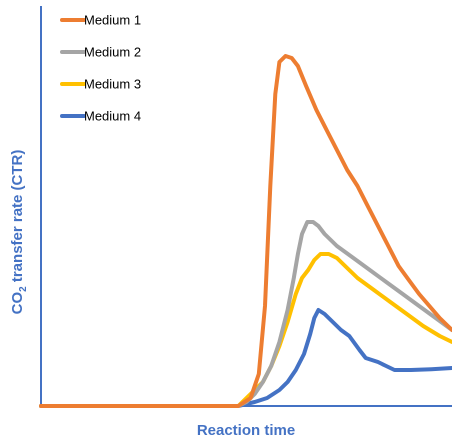 This screenshot has width=452, height=440. What do you see at coordinates (112, 20) in the screenshot?
I see `legend-label-1: Medium 1` at bounding box center [112, 20].